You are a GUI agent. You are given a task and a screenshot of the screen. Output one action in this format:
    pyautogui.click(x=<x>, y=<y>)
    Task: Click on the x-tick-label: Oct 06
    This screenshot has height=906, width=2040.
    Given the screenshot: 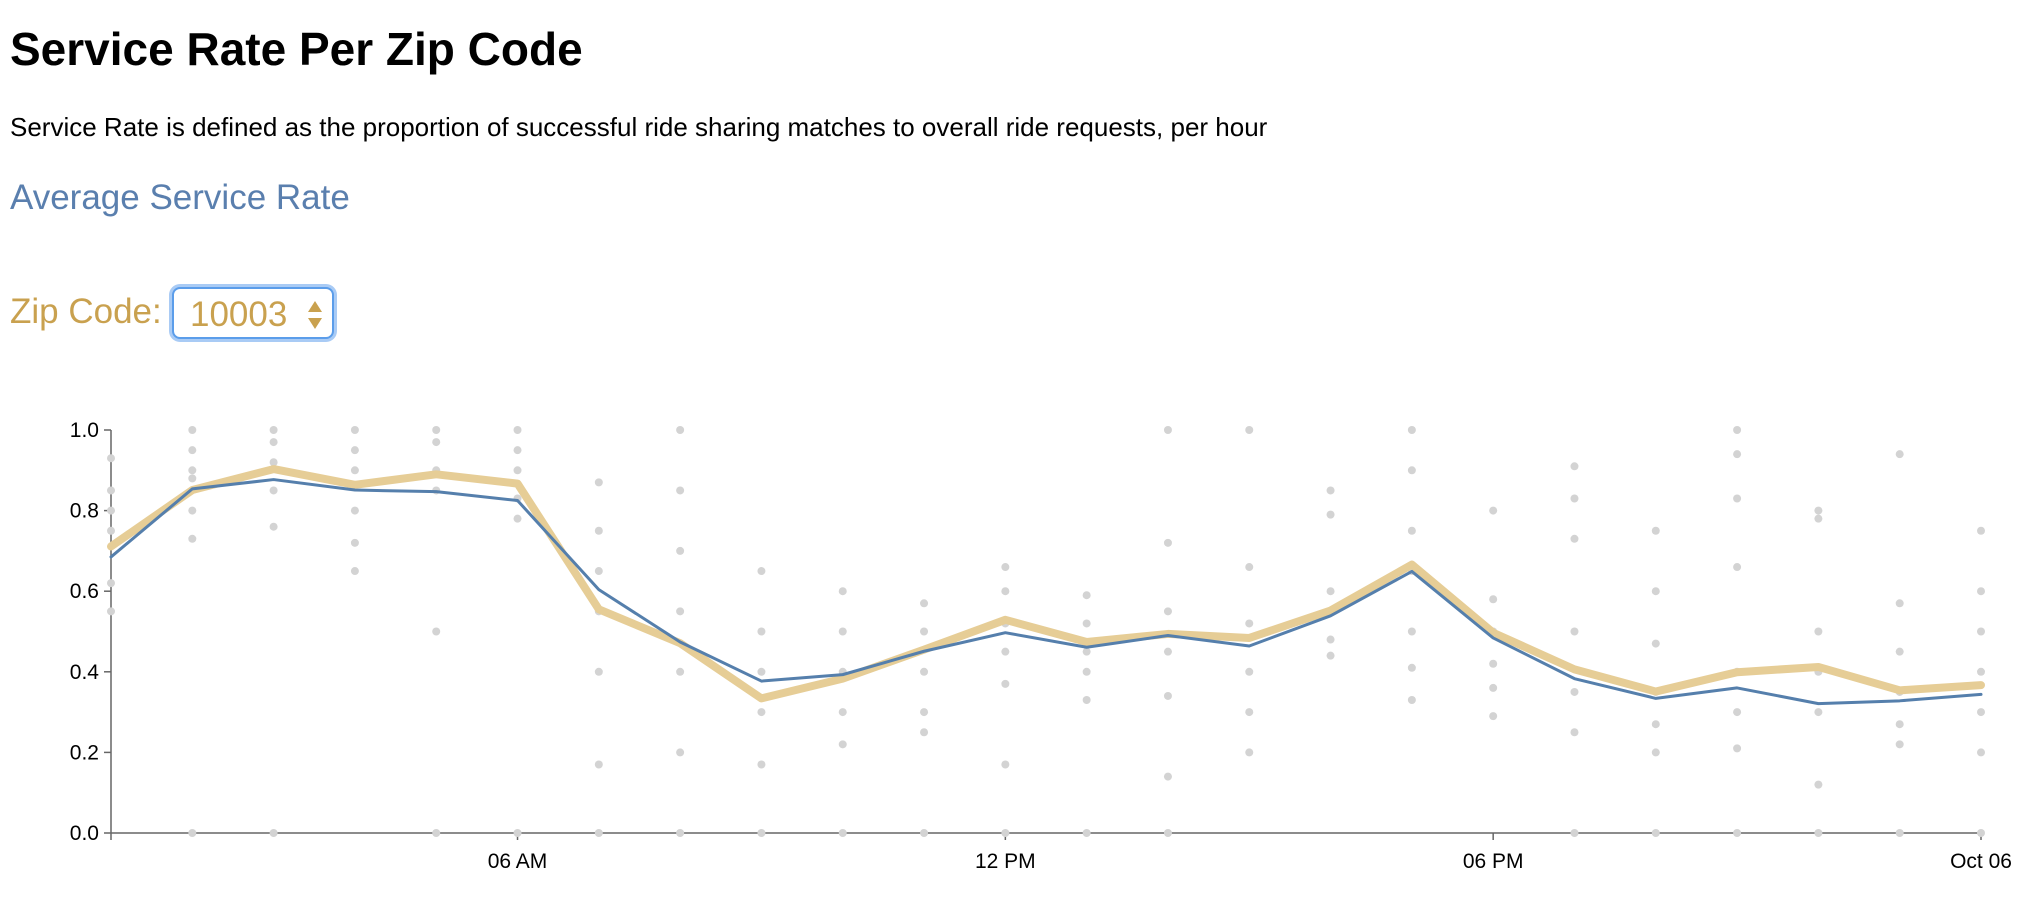 What is the action you would take?
    pyautogui.click(x=1981, y=861)
    